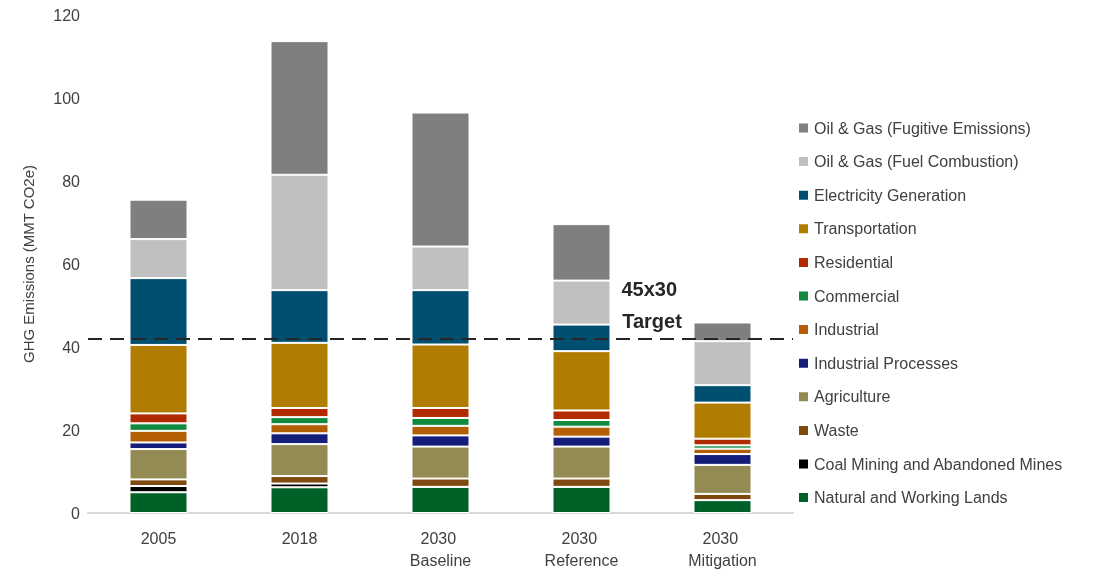  I want to click on y-tick-label: 60, so click(71, 264).